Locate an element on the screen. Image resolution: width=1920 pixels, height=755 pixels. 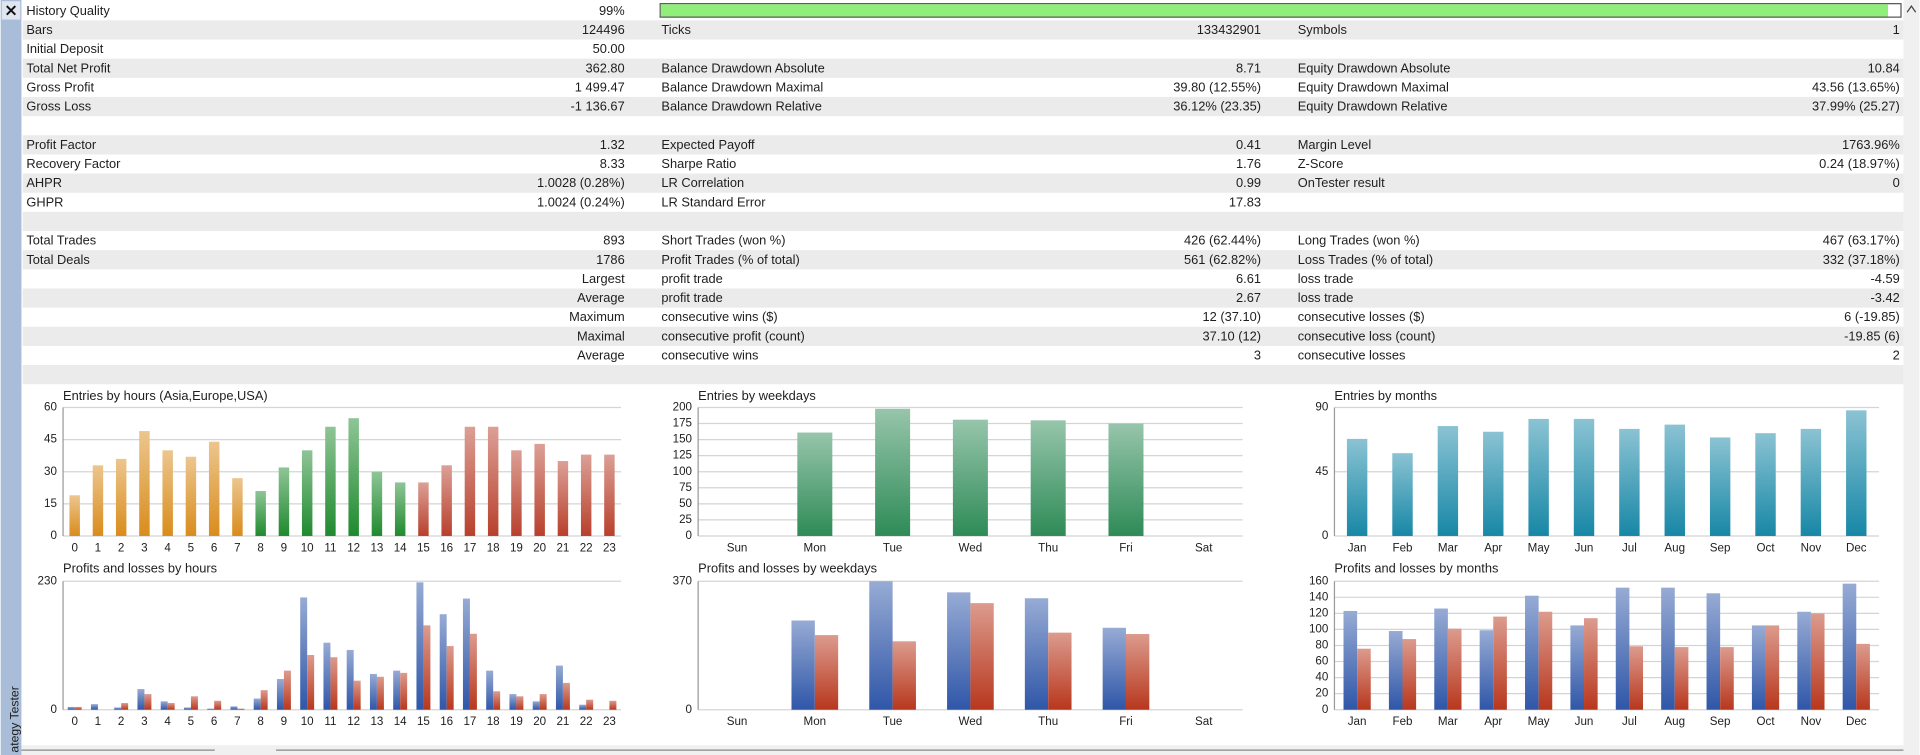
cell-value: 12 (37.10) is located at coordinates (1232, 316).